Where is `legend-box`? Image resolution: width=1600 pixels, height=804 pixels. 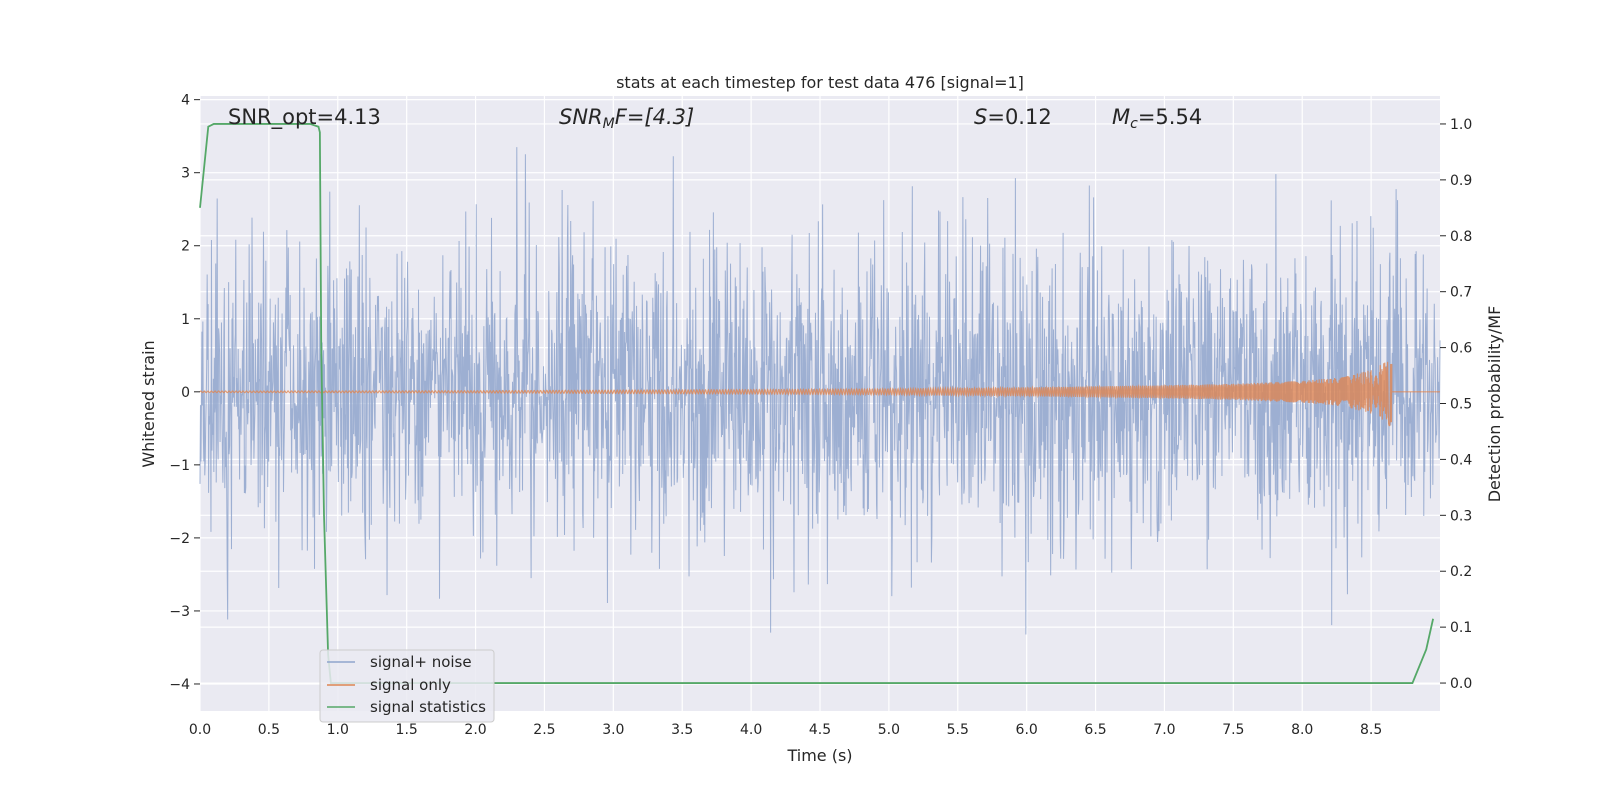
legend-box is located at coordinates (407, 686).